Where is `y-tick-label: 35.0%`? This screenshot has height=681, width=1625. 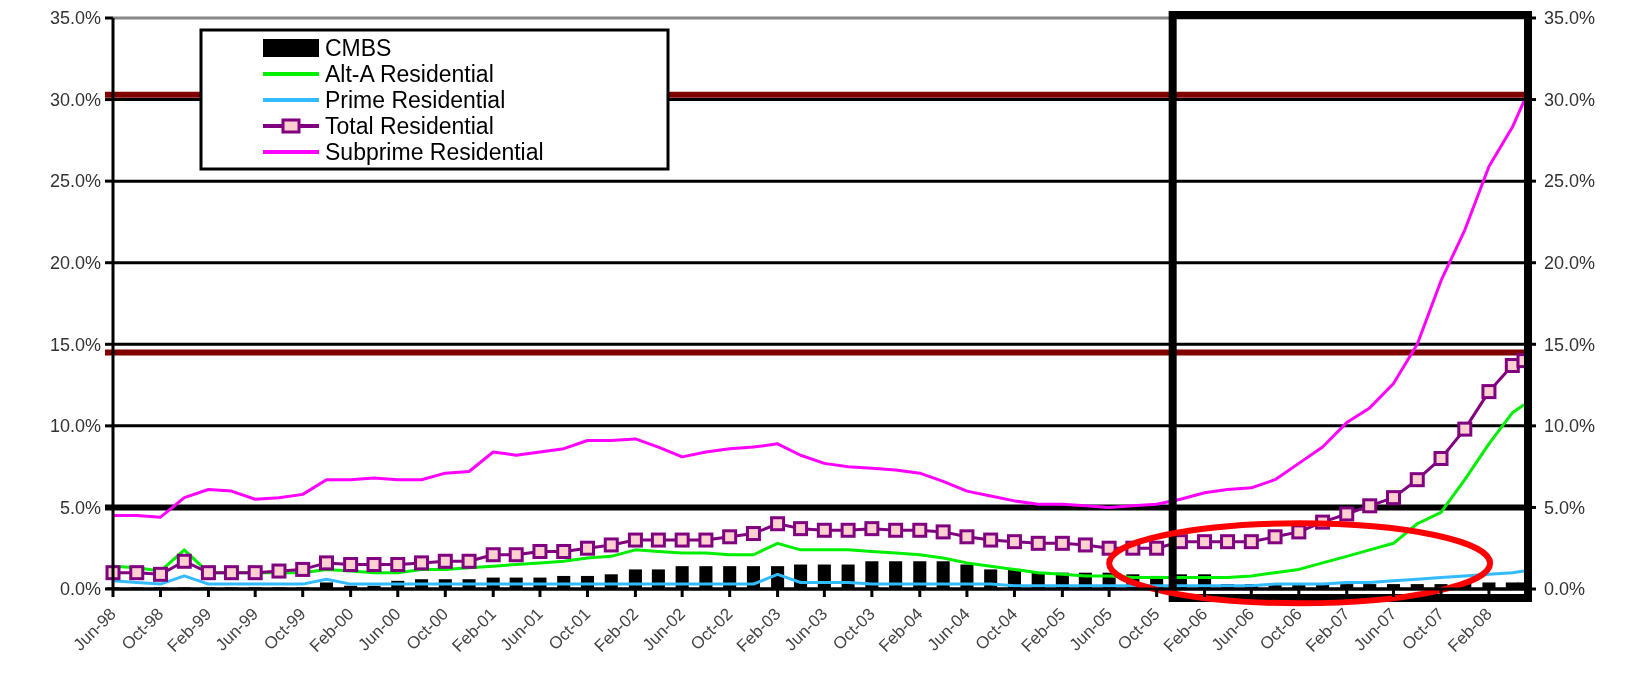
y-tick-label: 35.0% is located at coordinates (75, 18).